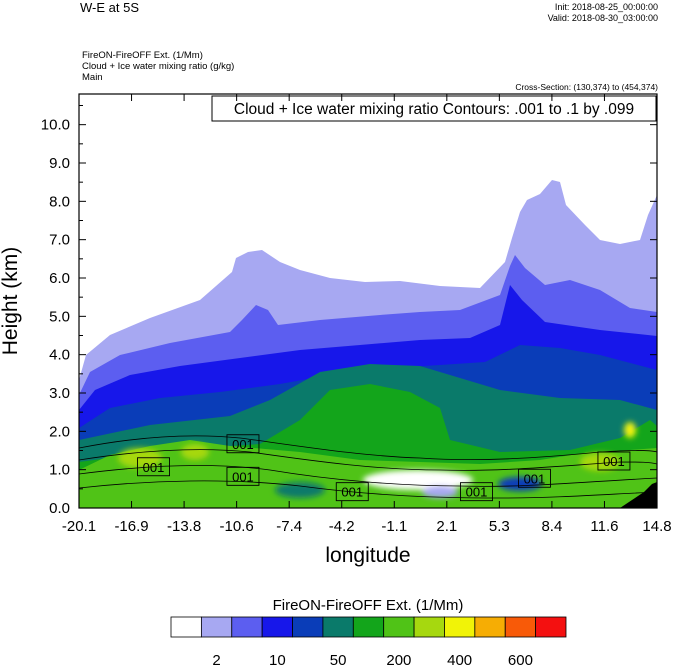 Image resolution: width=674 pixels, height=667 pixels. What do you see at coordinates (59, 240) in the screenshot?
I see `y-tick-label: 7.0` at bounding box center [59, 240].